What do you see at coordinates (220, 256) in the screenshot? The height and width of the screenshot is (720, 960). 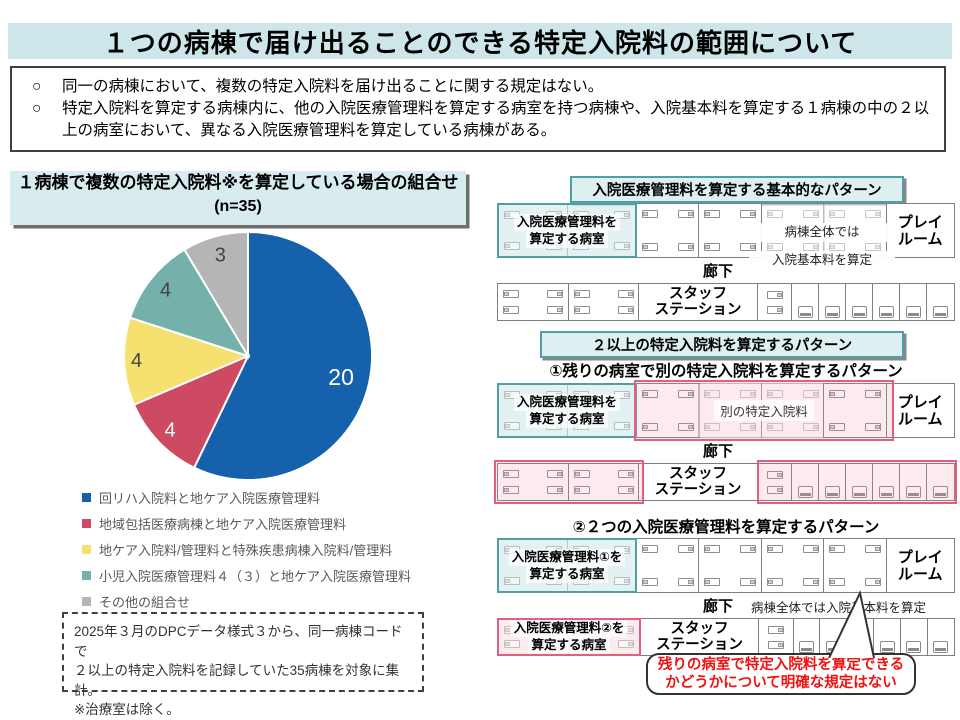 I see `pie-value-label: 3` at bounding box center [220, 256].